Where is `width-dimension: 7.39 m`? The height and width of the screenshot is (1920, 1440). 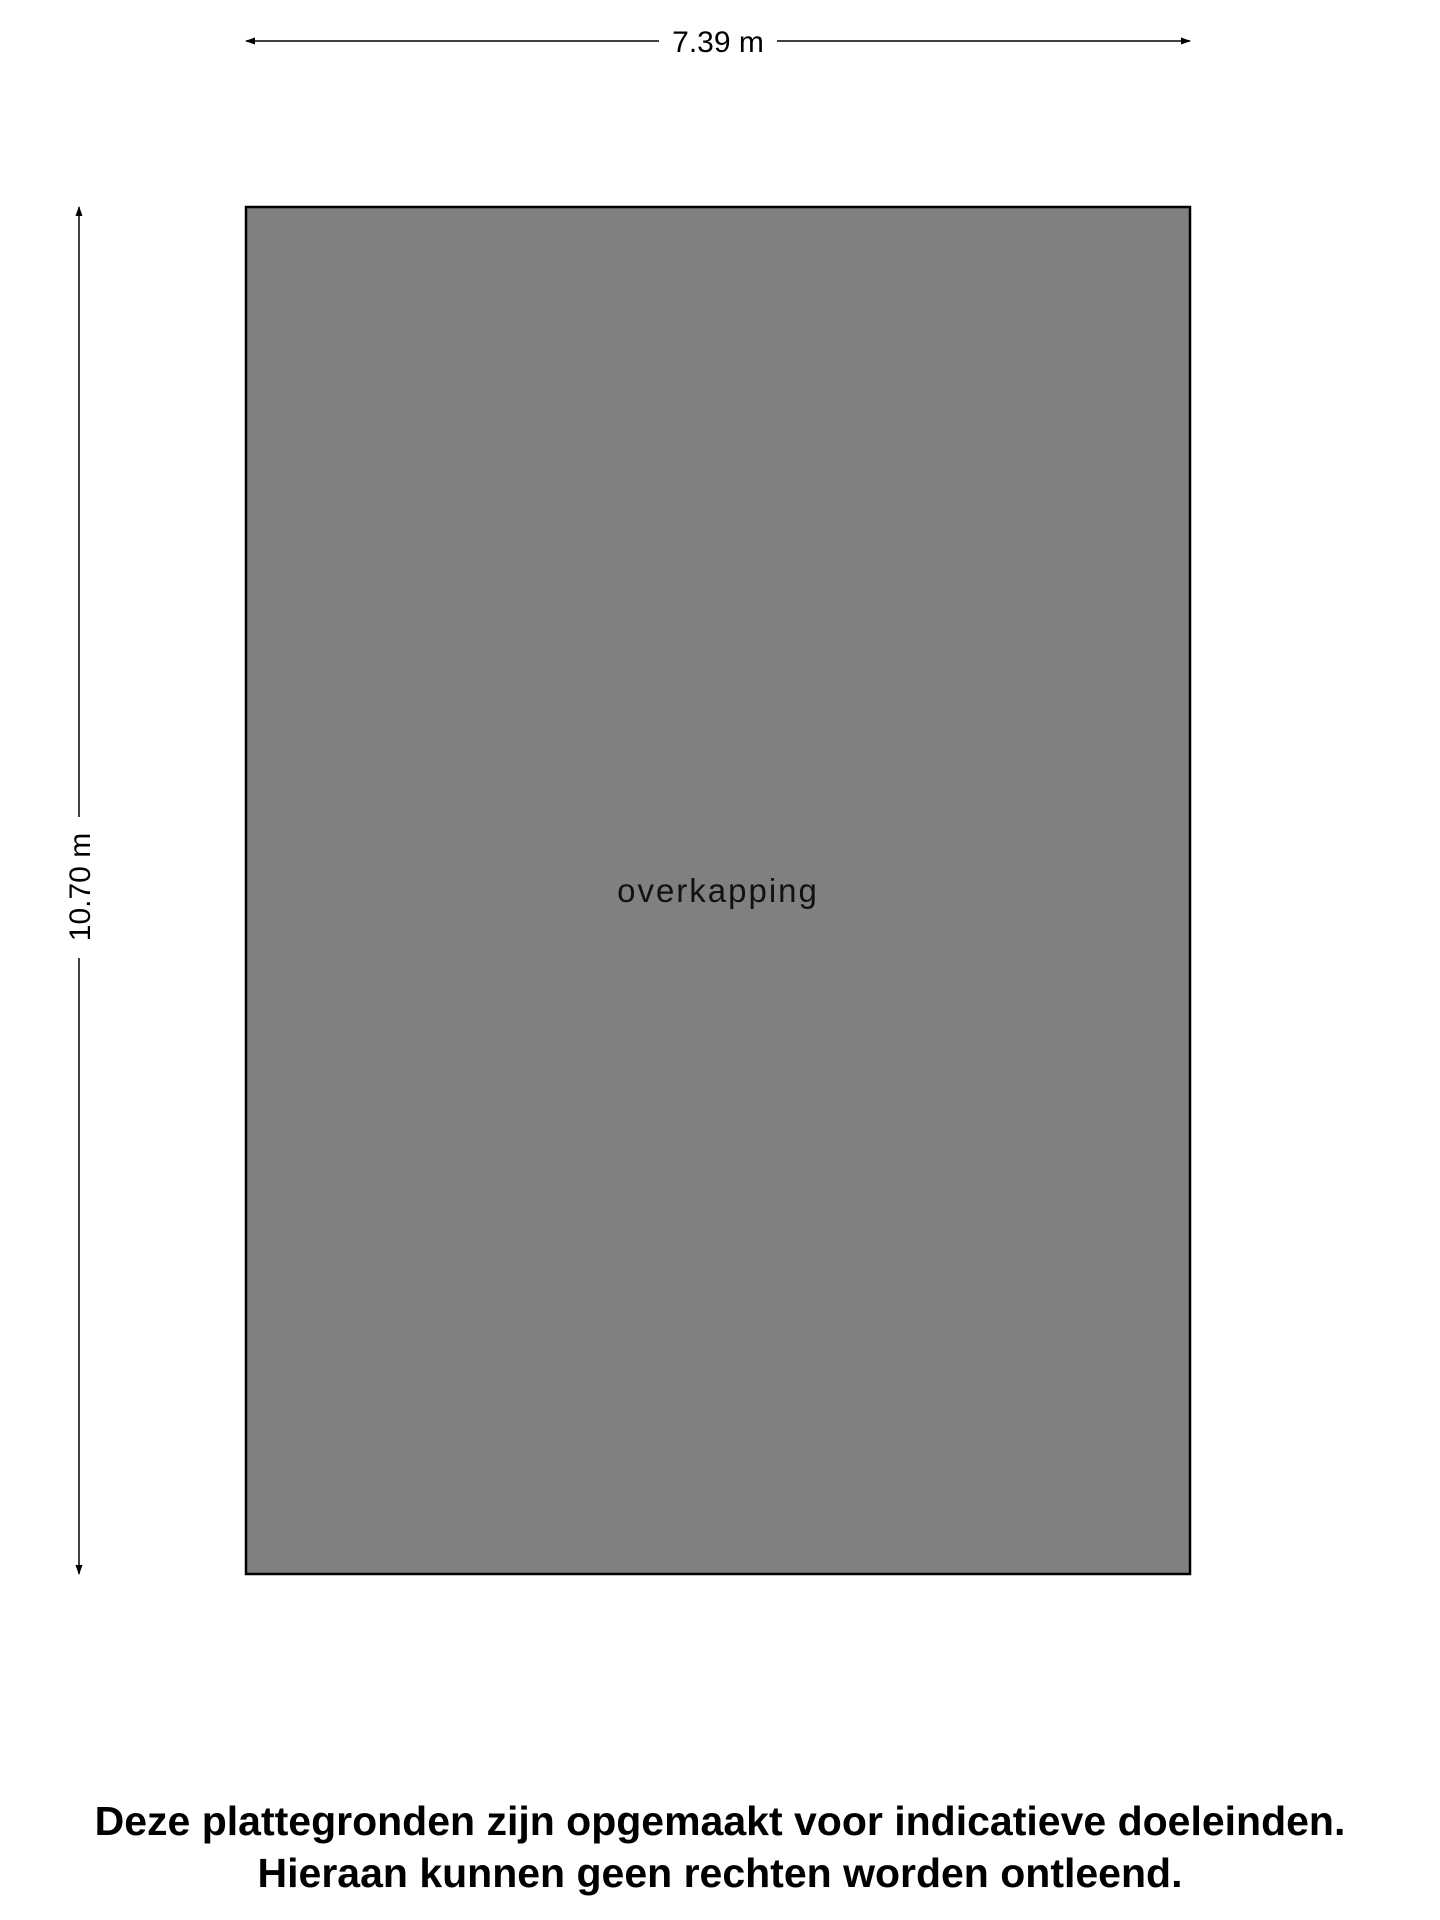 width-dimension: 7.39 m is located at coordinates (718, 42).